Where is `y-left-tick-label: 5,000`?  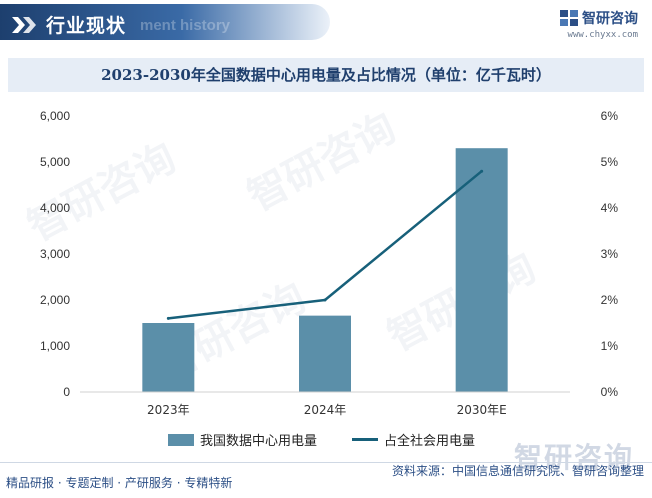 y-left-tick-label: 5,000 is located at coordinates (55, 162).